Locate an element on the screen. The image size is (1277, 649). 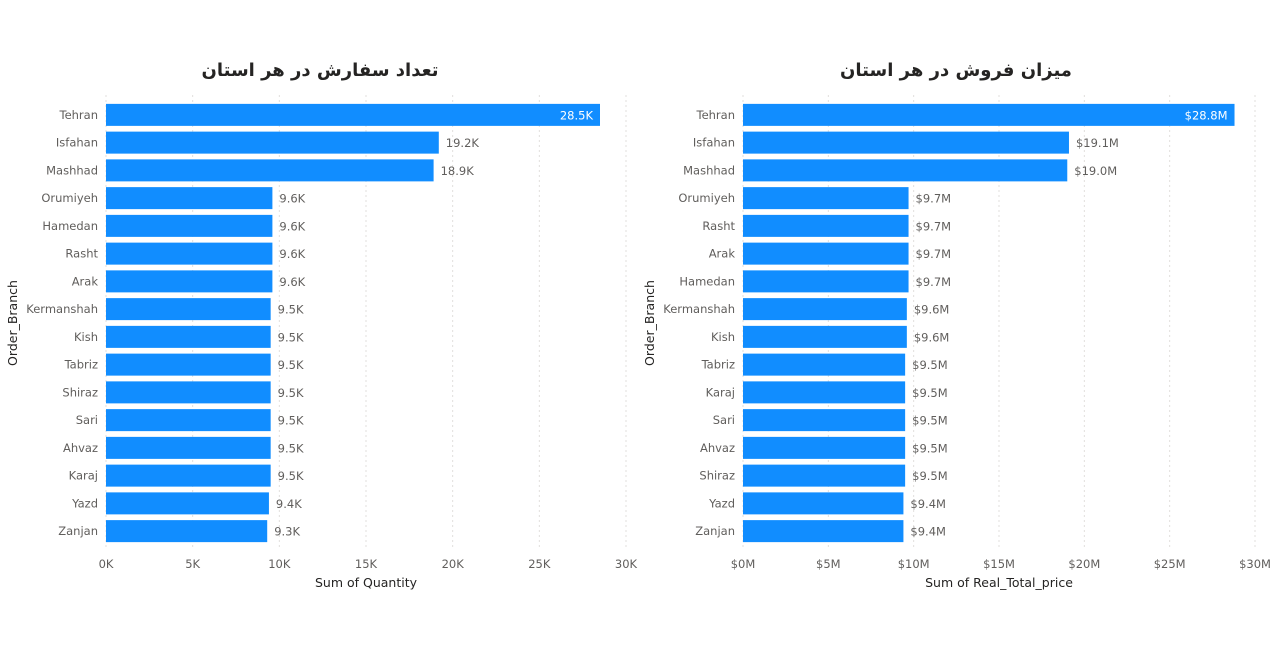
x-tick-label: $15M is located at coordinates (999, 564).